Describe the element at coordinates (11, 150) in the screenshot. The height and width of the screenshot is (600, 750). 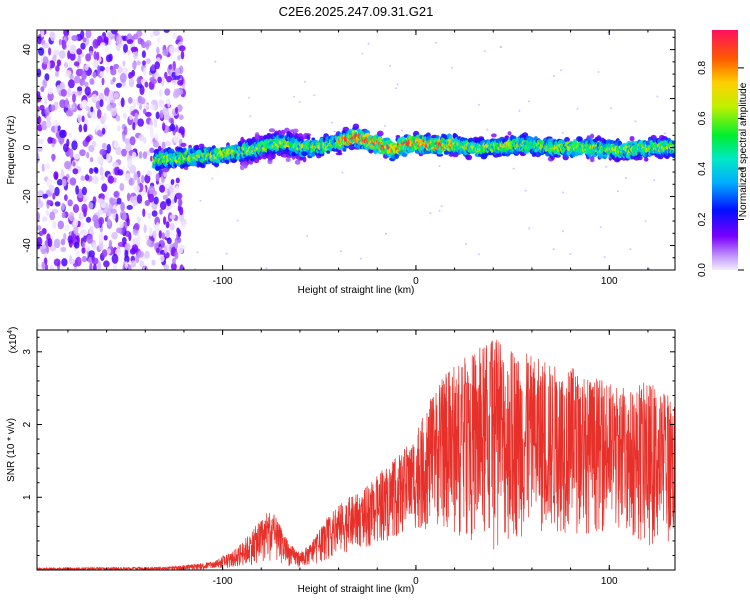
I see `spectrogram-ylabel: Frequency (Hz)` at that location.